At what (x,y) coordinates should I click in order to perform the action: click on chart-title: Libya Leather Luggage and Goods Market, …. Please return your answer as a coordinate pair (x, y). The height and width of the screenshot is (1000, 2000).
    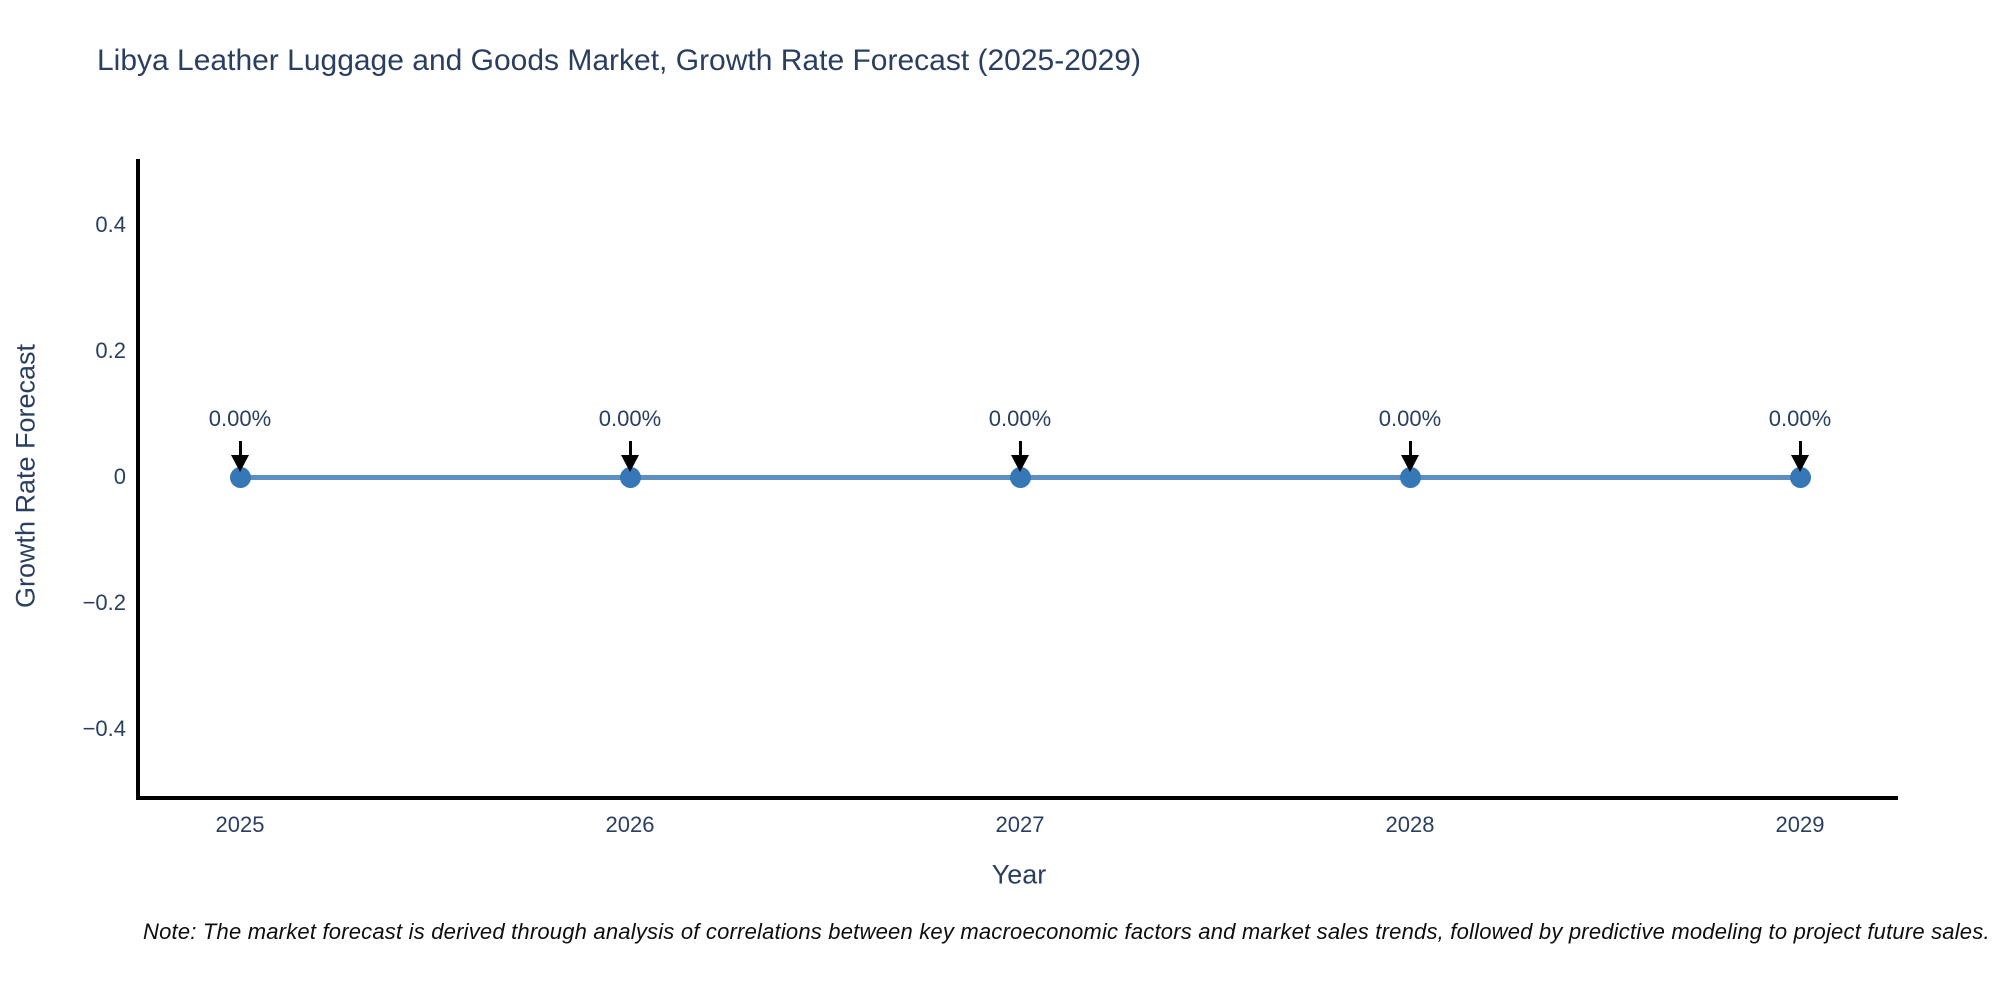
    Looking at the image, I should click on (619, 60).